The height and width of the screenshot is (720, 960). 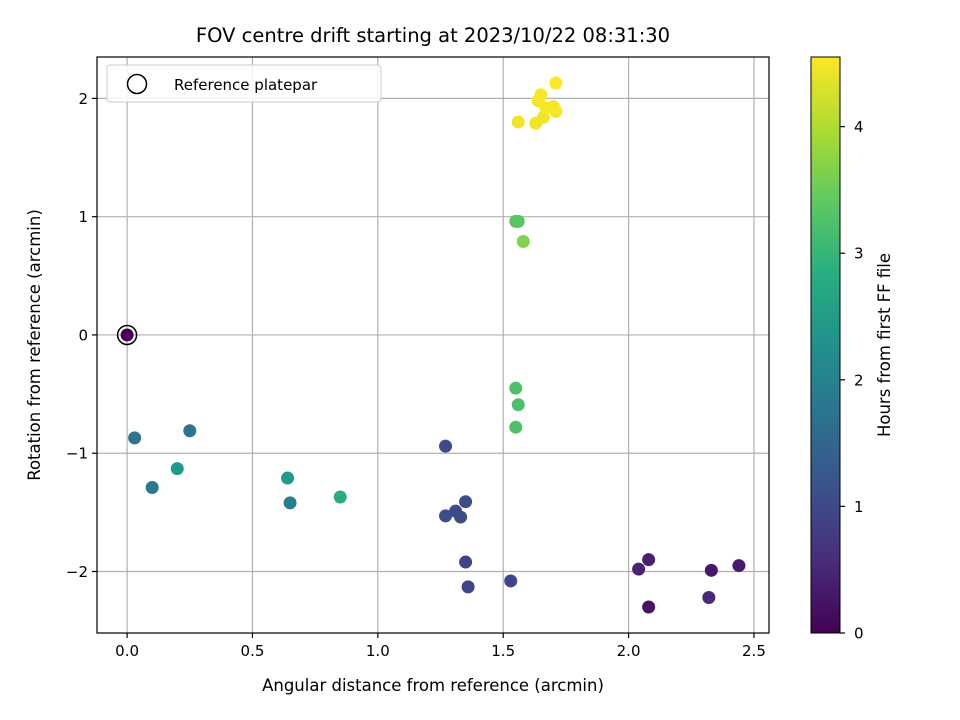 I want to click on legend-label-reference: Reference platepar, so click(x=246, y=85).